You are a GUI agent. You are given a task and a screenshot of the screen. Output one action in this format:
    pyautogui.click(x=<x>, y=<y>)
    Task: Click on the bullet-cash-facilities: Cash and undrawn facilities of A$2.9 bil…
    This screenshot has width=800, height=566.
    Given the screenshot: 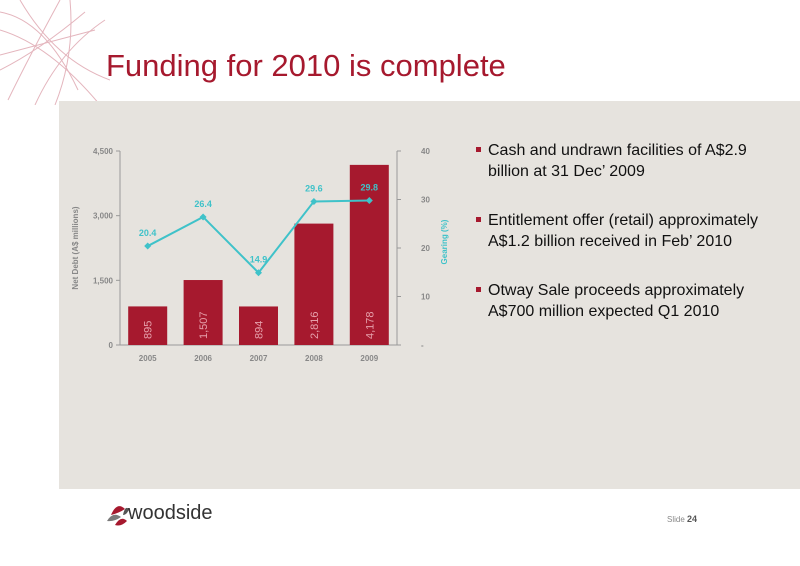 What is the action you would take?
    pyautogui.click(x=625, y=161)
    